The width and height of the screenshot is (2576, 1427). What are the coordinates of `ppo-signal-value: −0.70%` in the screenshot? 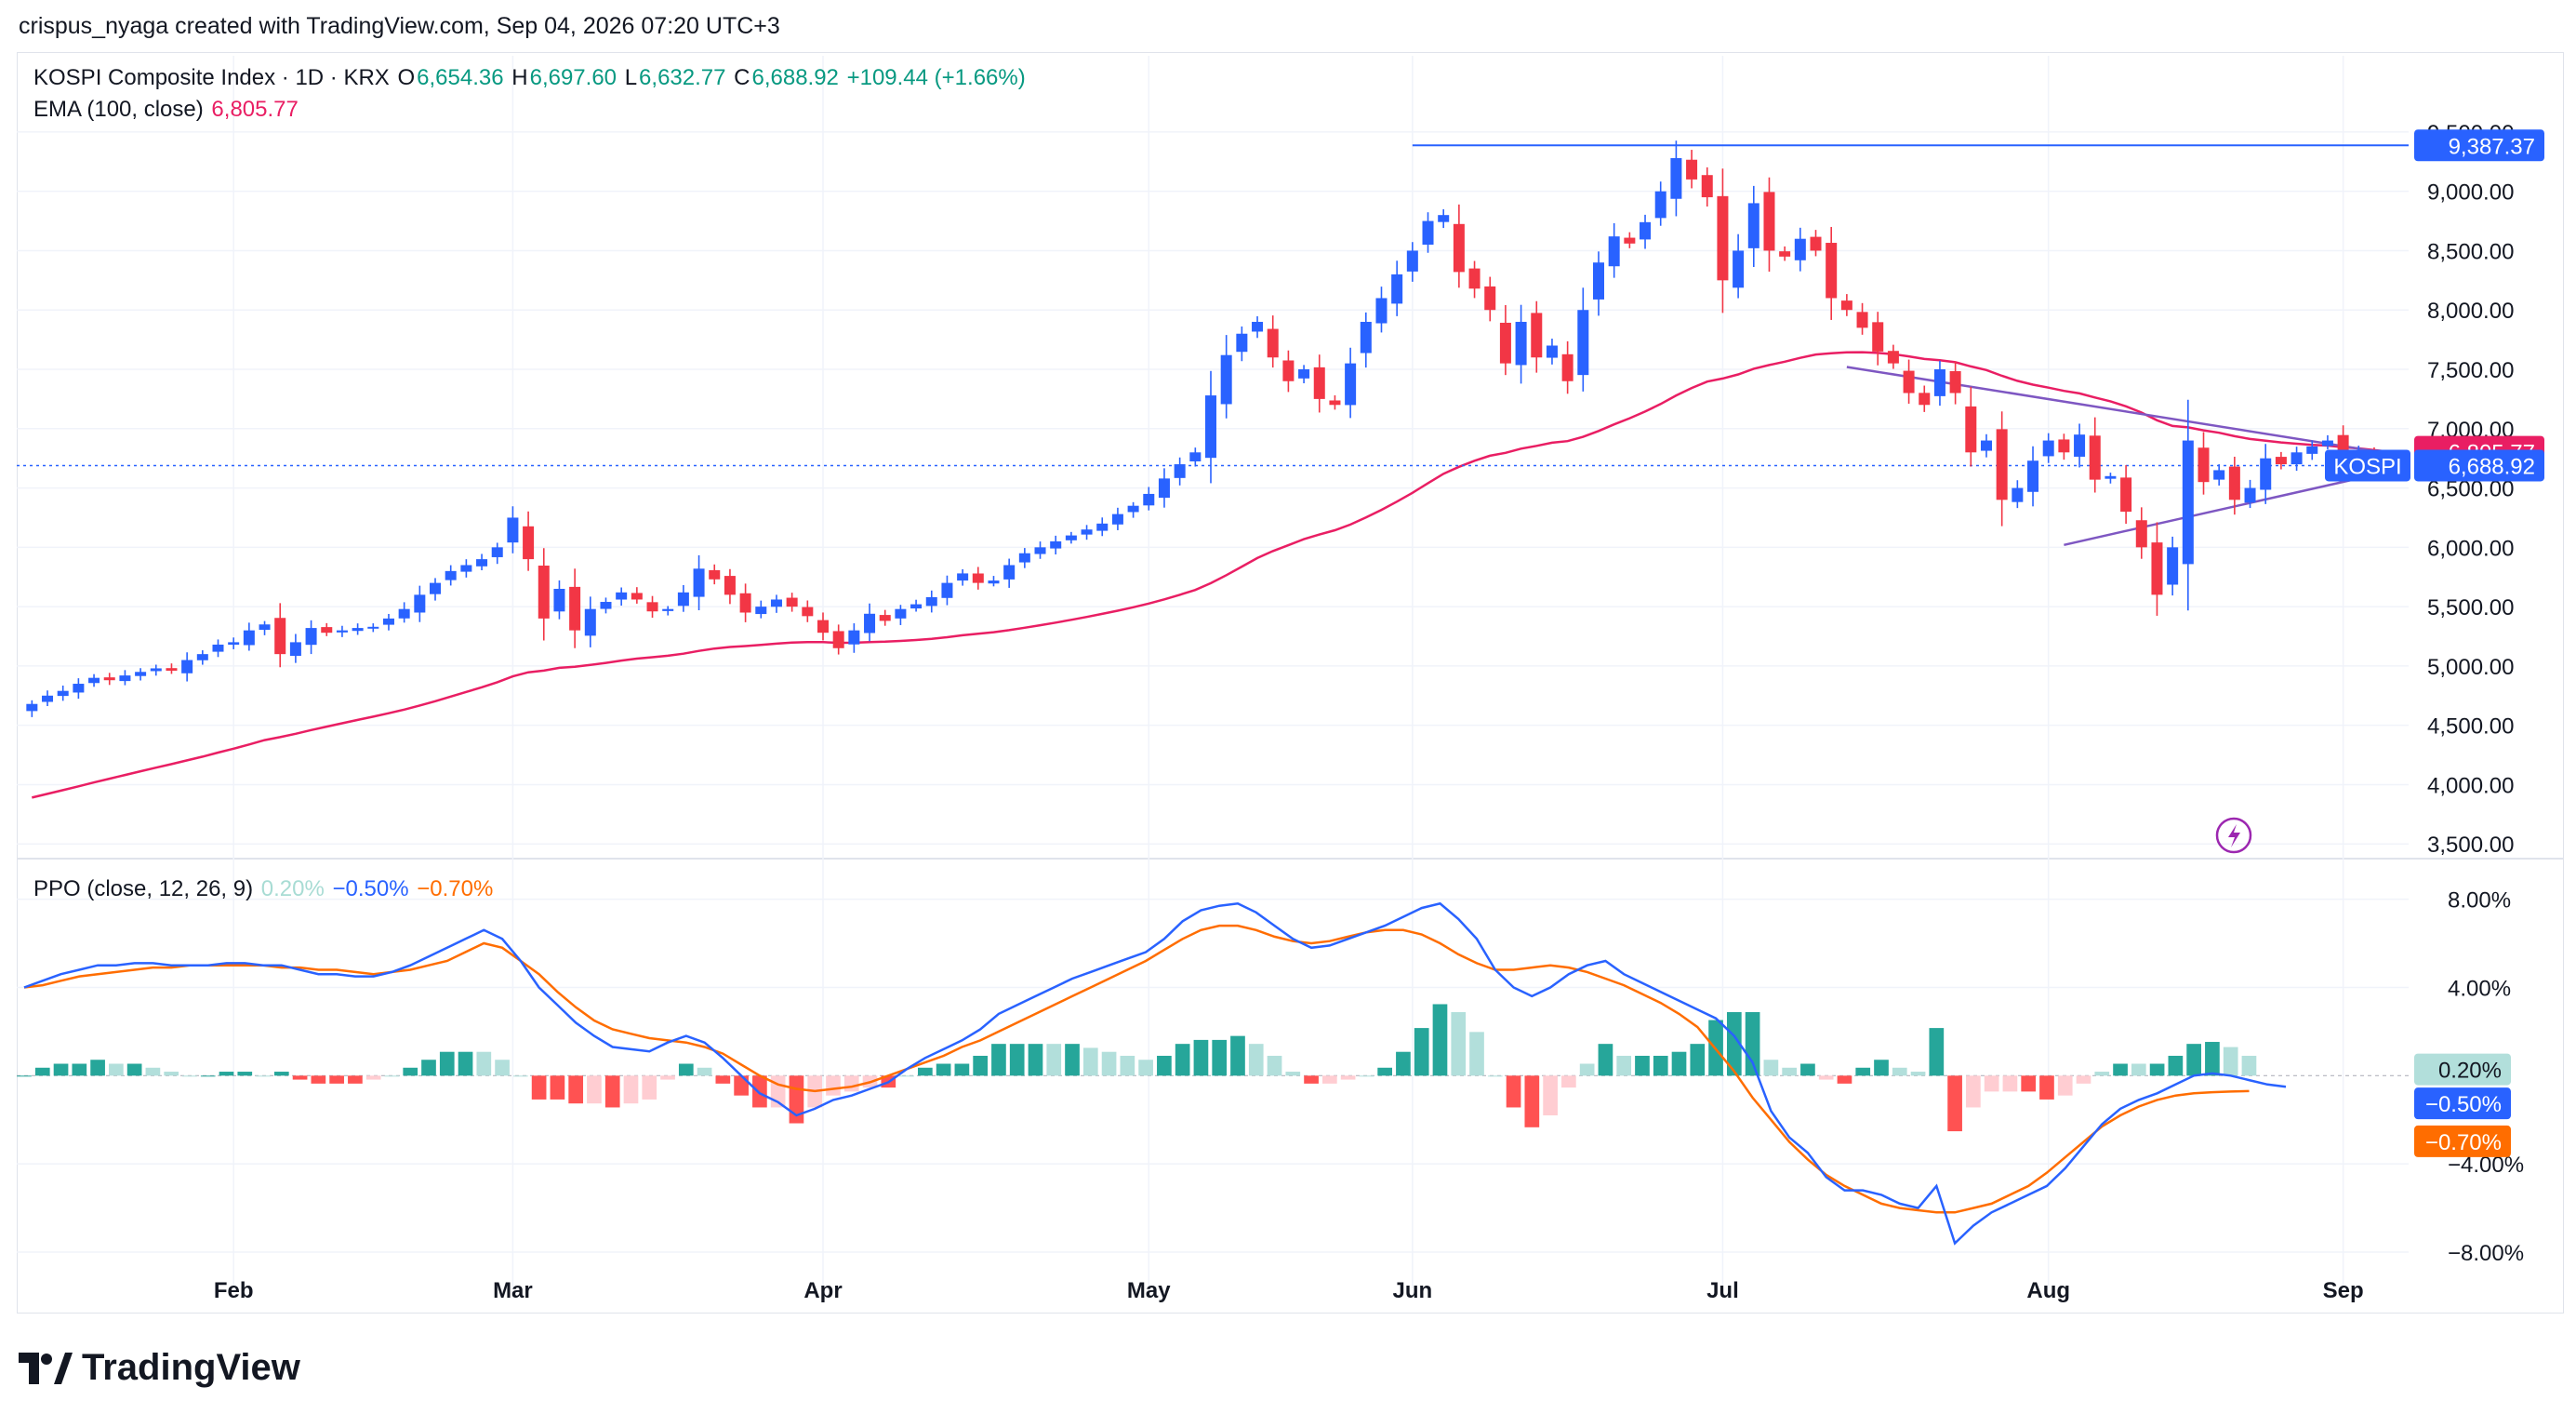 It's located at (455, 888).